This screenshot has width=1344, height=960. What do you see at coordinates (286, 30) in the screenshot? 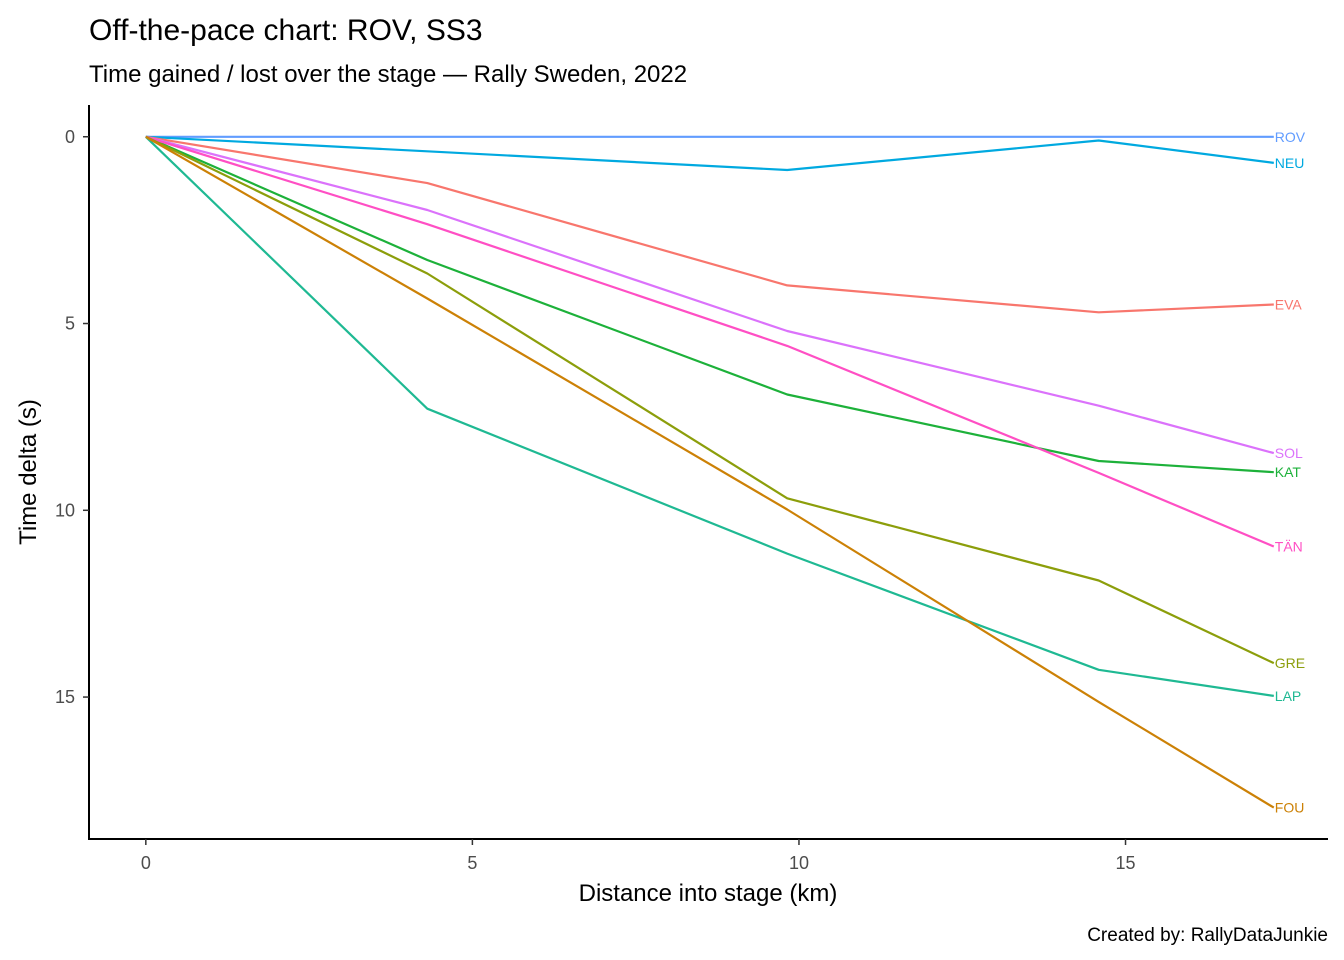
I see `chart-title: Off-the-pace chart: ROV, SS3` at bounding box center [286, 30].